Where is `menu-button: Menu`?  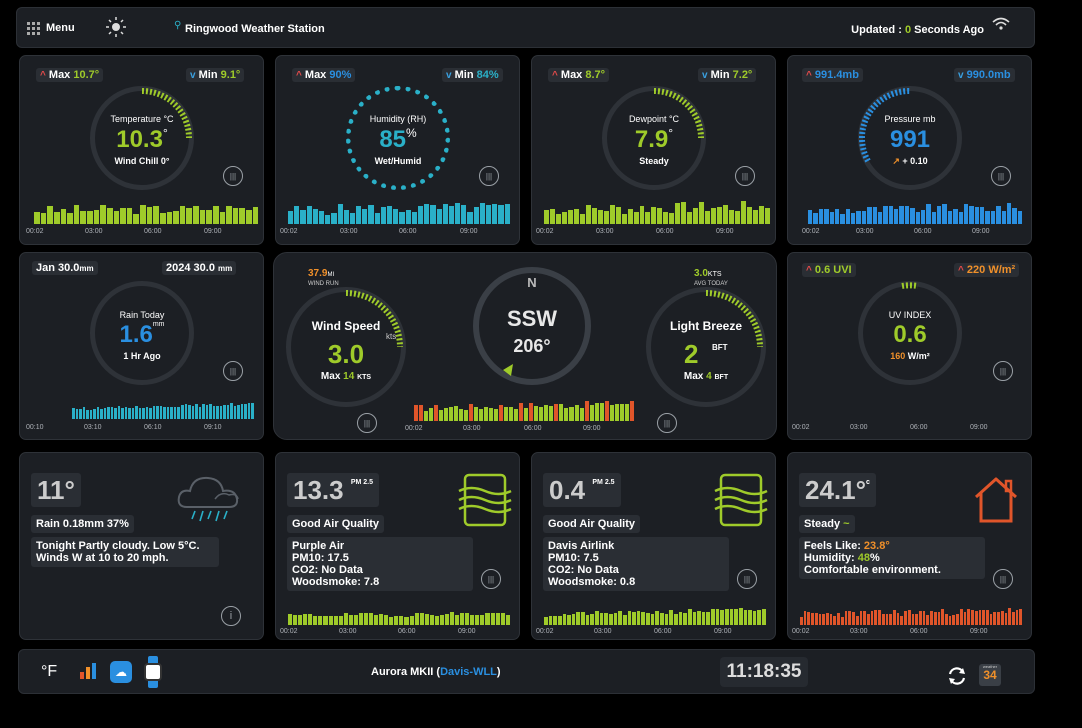
menu-button: Menu is located at coordinates (56, 28).